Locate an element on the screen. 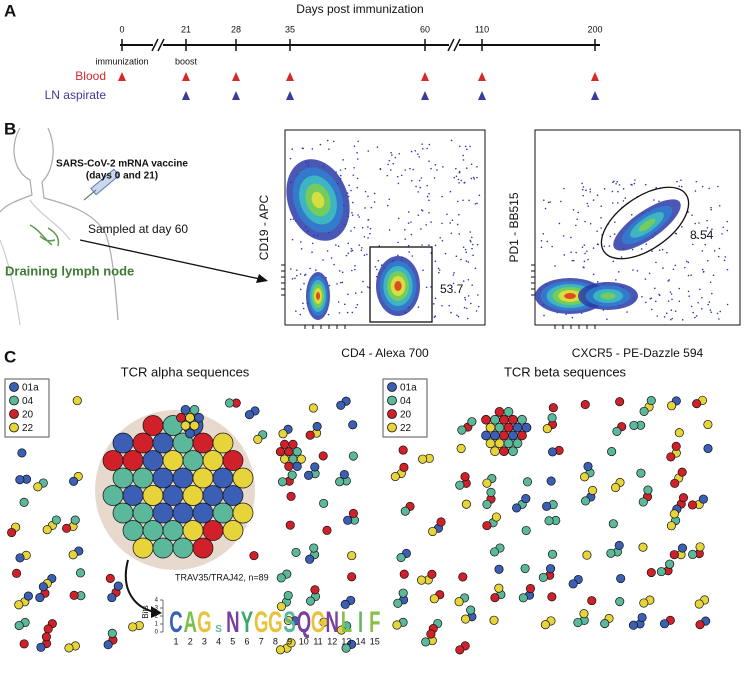 The height and width of the screenshot is (674, 746). motif-letter: Y is located at coordinates (247, 623).